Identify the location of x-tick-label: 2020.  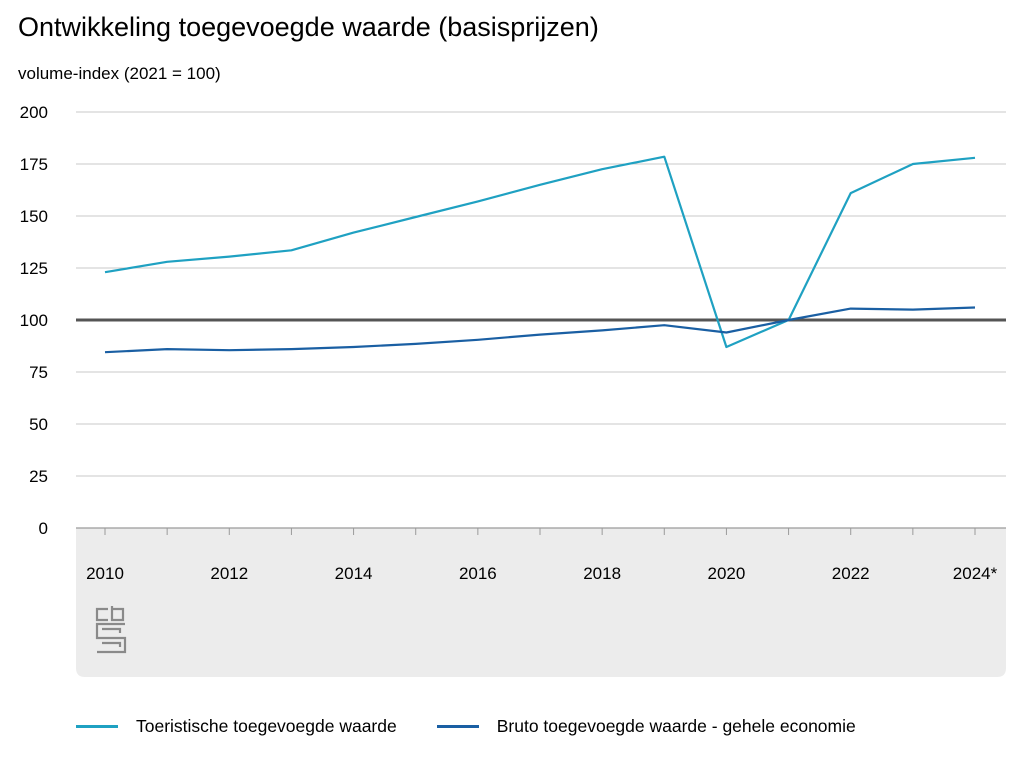
(727, 573).